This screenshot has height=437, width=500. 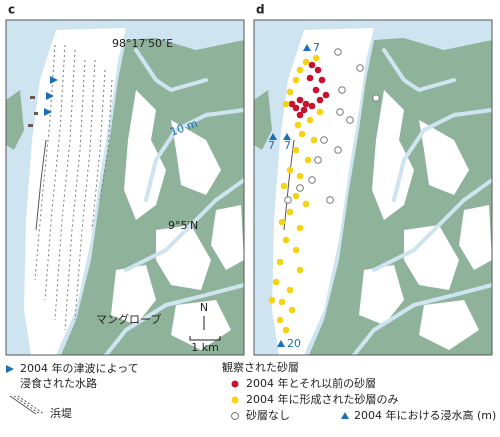 I want to click on legend-text: 2004 年の津波によって, so click(x=79, y=368).